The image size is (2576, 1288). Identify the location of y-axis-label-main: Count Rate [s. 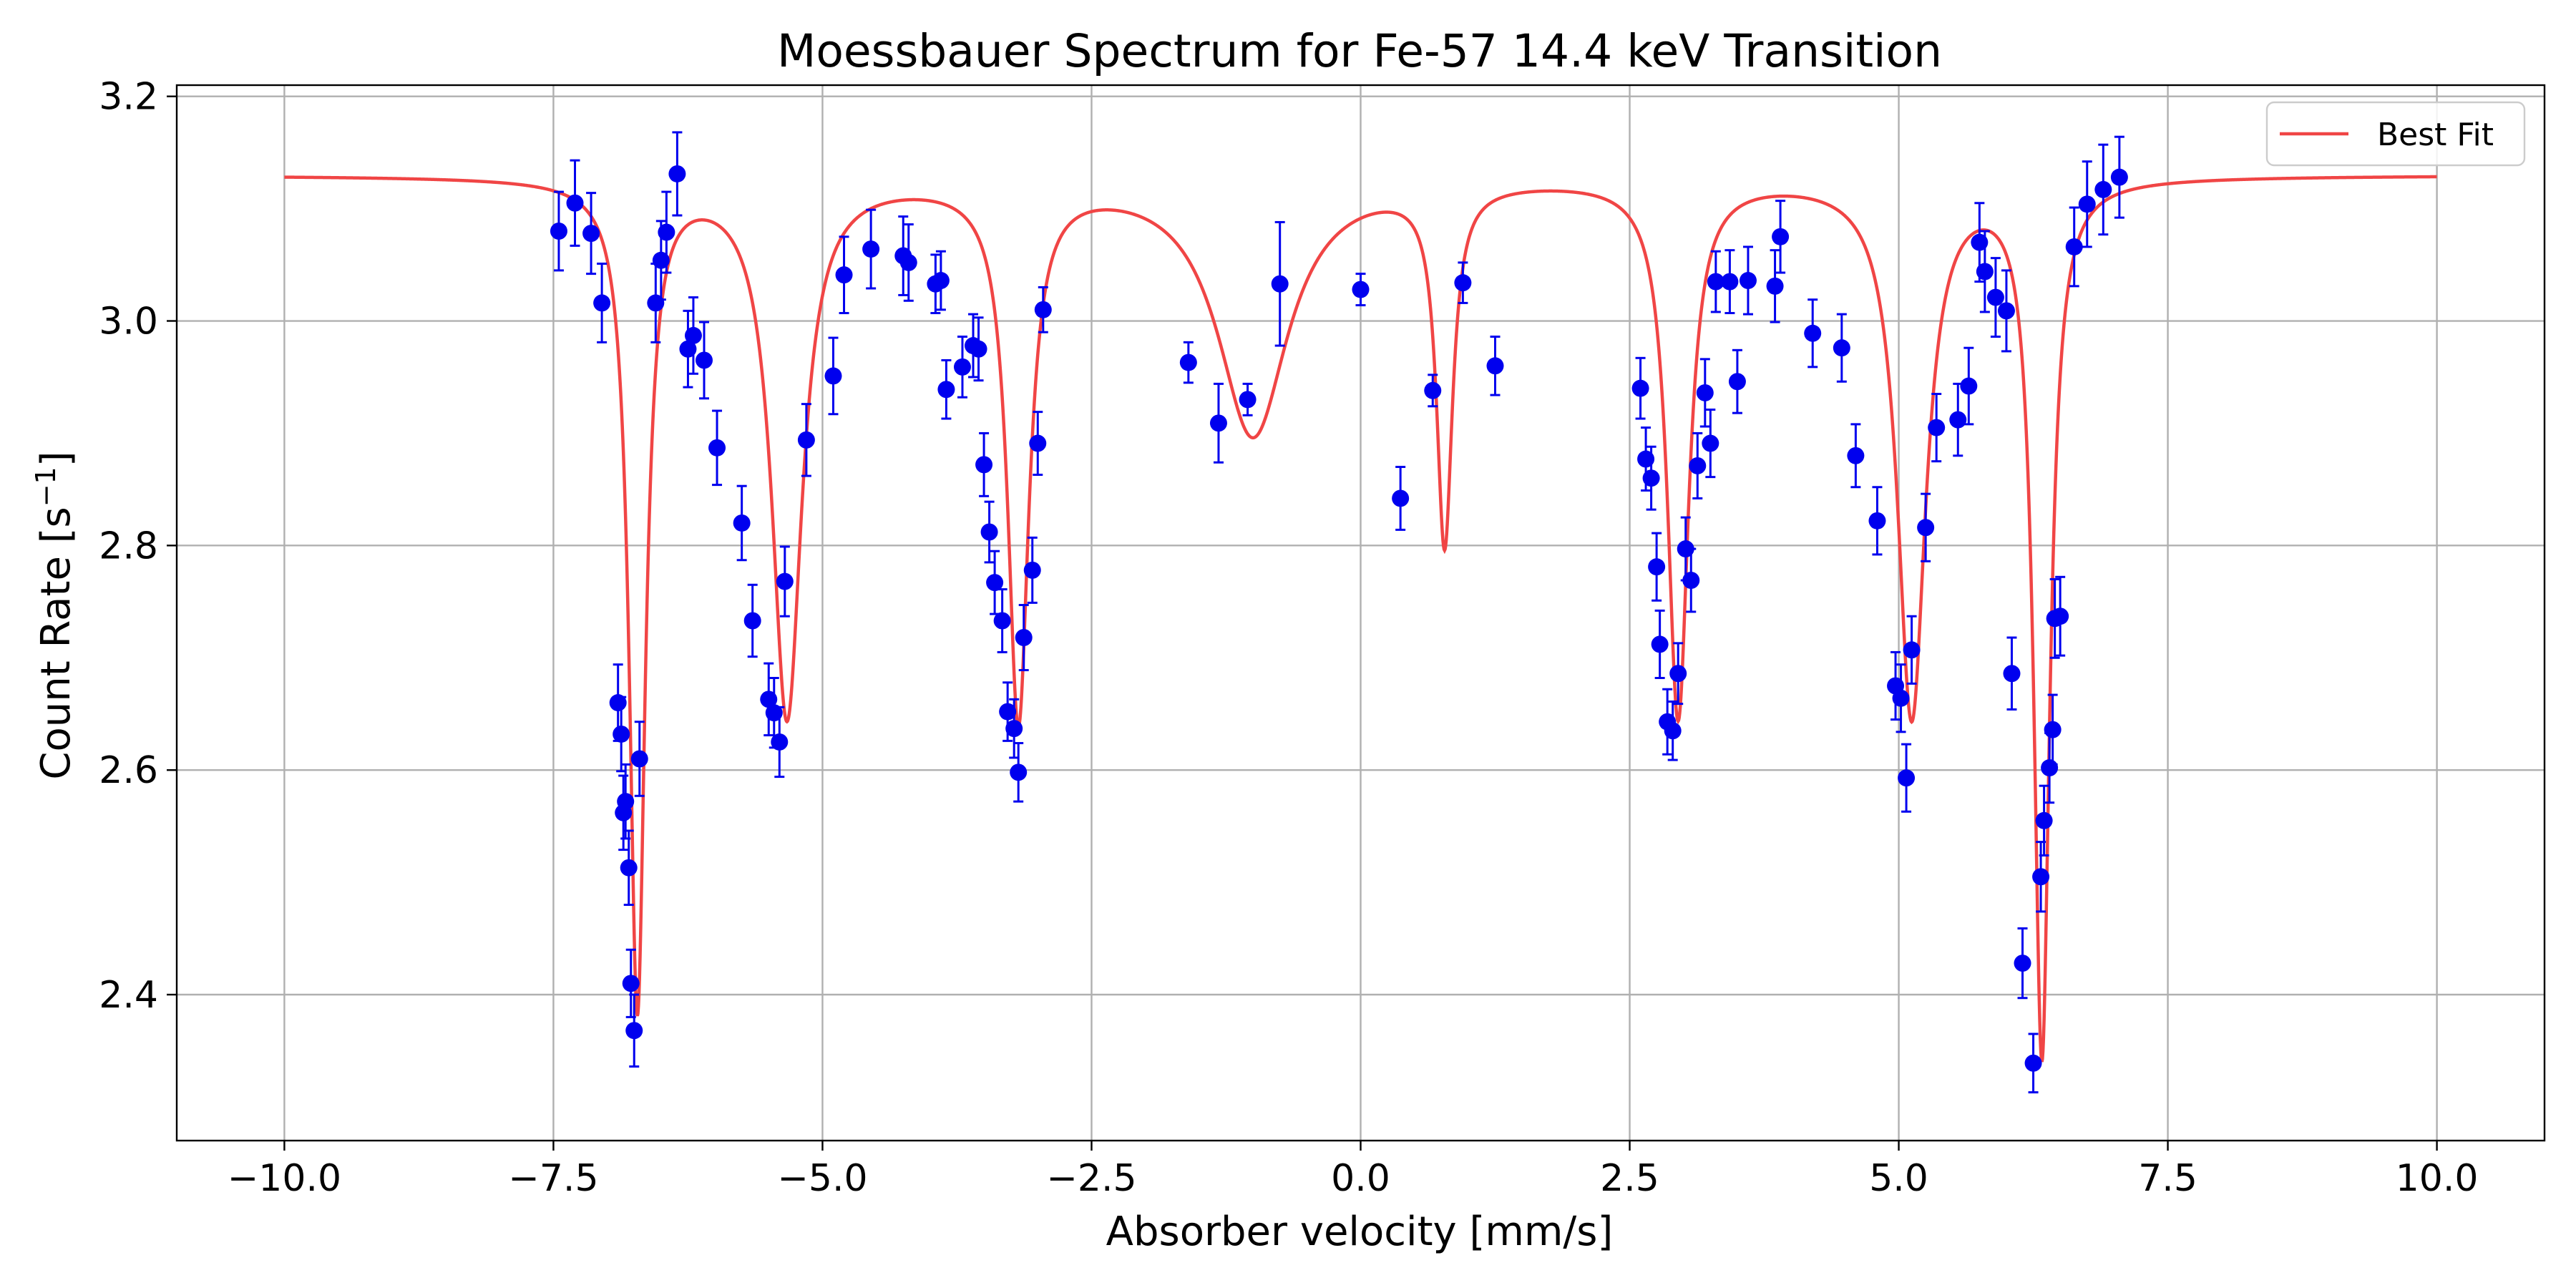
(56, 643).